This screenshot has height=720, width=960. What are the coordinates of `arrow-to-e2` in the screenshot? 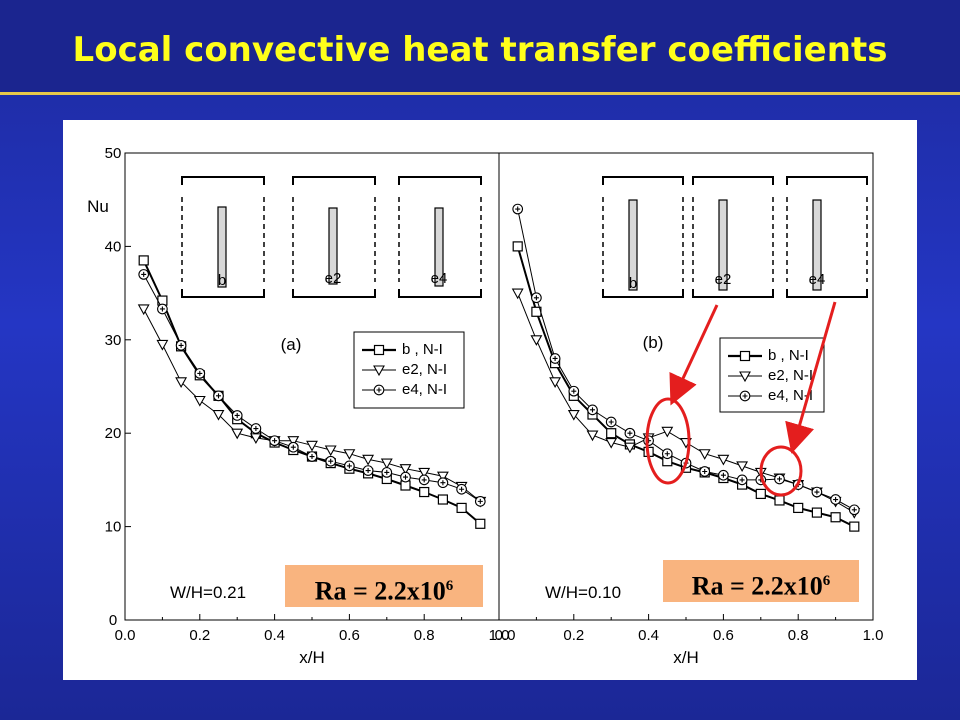 It's located at (694, 355).